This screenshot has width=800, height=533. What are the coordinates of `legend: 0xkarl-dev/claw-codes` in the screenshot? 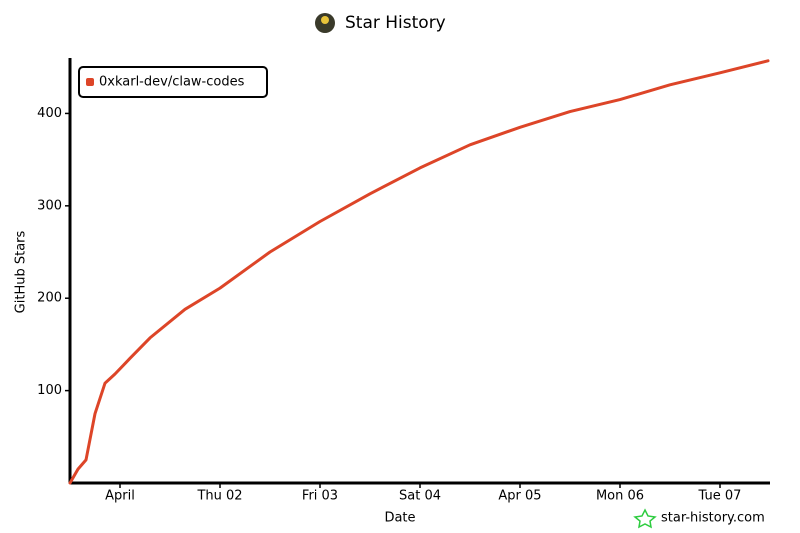 It's located at (173, 82).